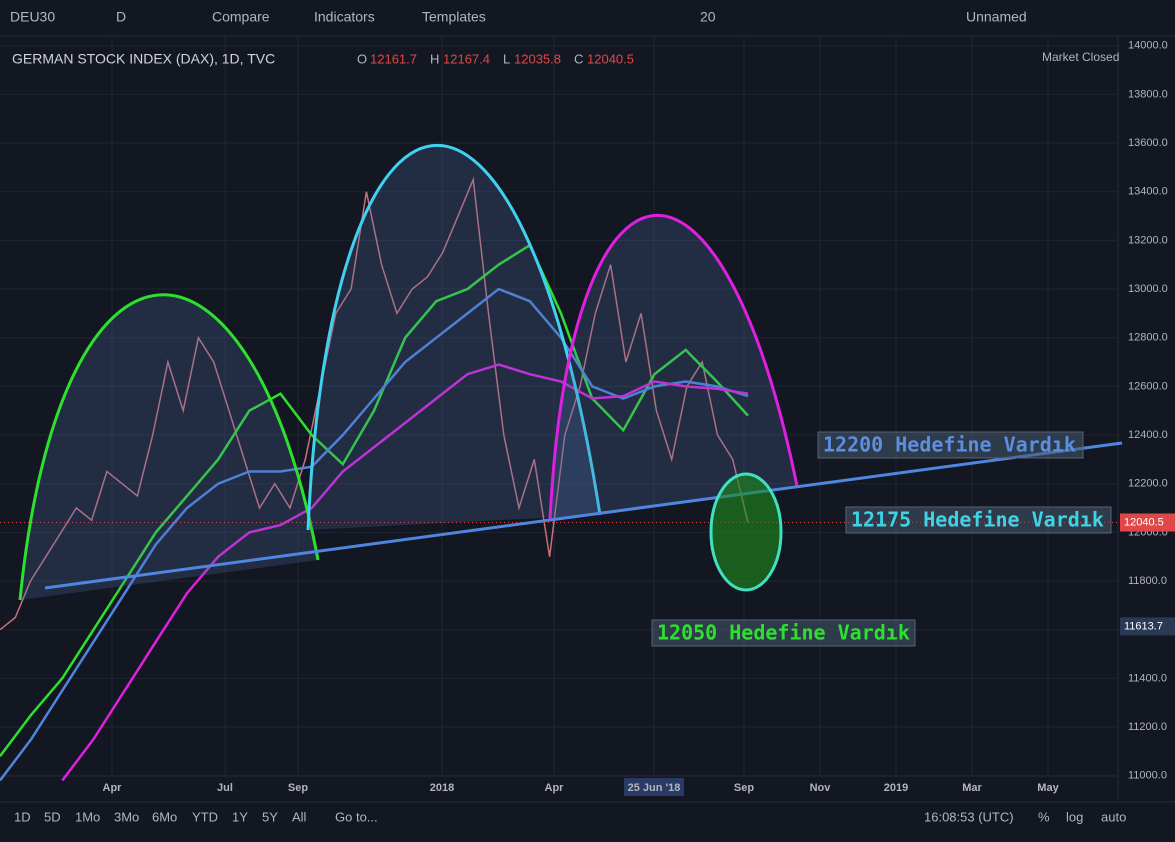 The height and width of the screenshot is (842, 1175). Describe the element at coordinates (1148, 386) in the screenshot. I see `y-tick-label: 12600.0` at that location.